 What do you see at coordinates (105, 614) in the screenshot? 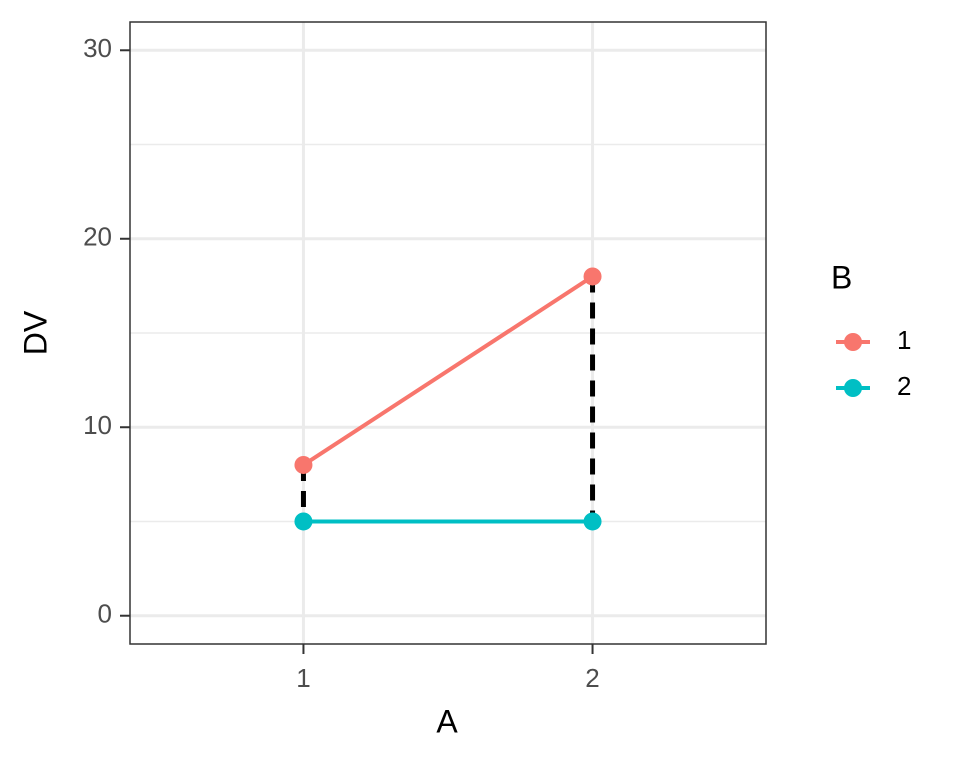
I see `y-tick-label: 0` at bounding box center [105, 614].